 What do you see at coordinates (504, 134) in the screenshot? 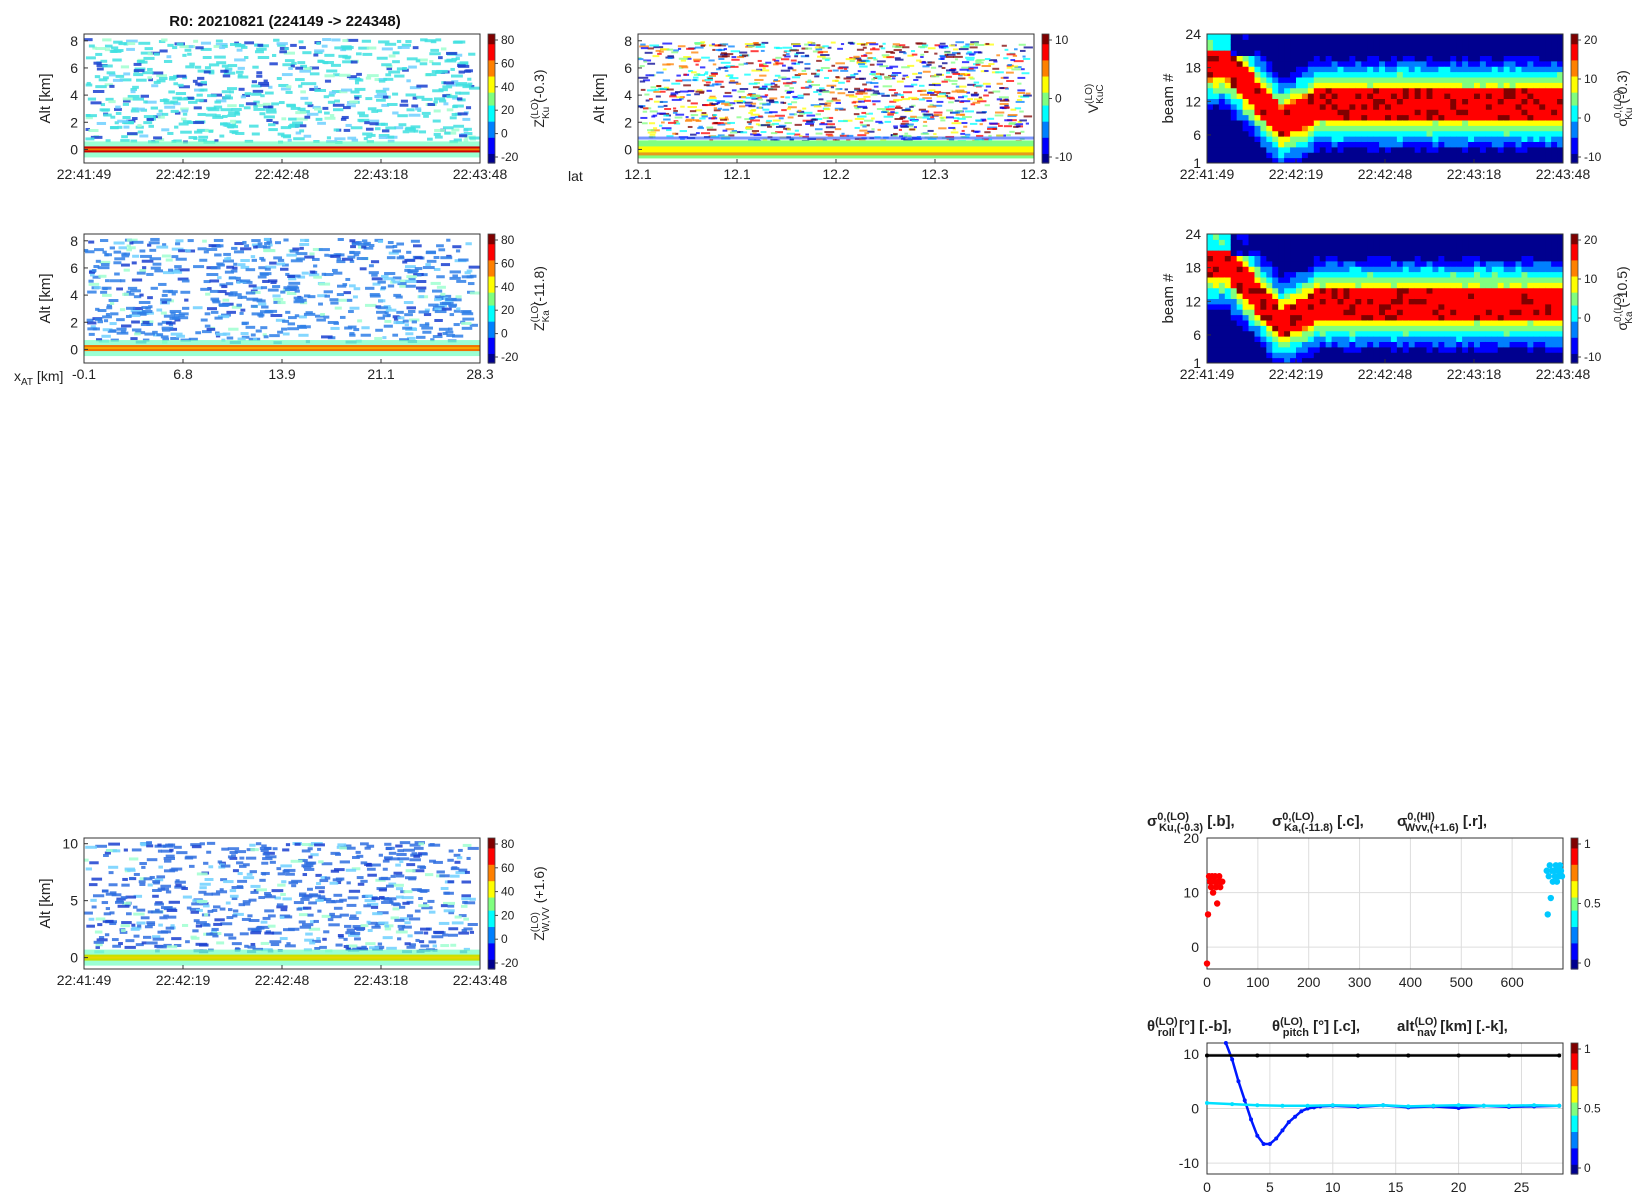
I see `colorbar-tick-label: 0` at bounding box center [504, 134].